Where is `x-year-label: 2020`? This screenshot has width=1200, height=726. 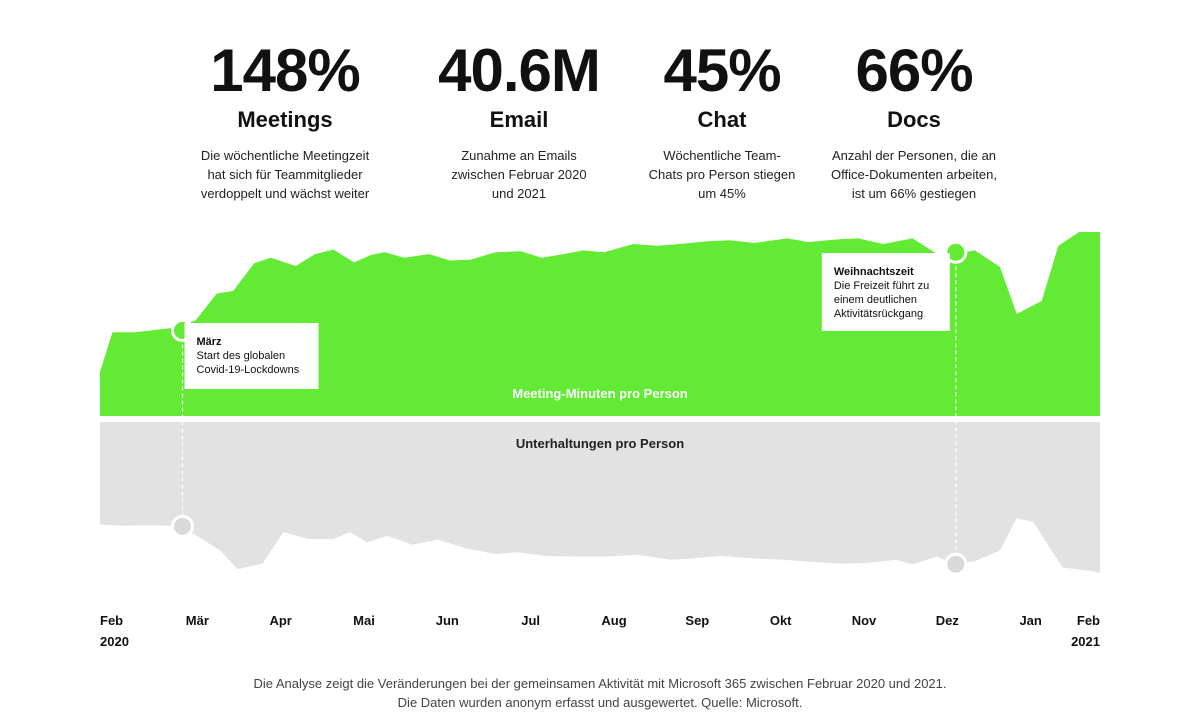 x-year-label: 2020 is located at coordinates (114, 641).